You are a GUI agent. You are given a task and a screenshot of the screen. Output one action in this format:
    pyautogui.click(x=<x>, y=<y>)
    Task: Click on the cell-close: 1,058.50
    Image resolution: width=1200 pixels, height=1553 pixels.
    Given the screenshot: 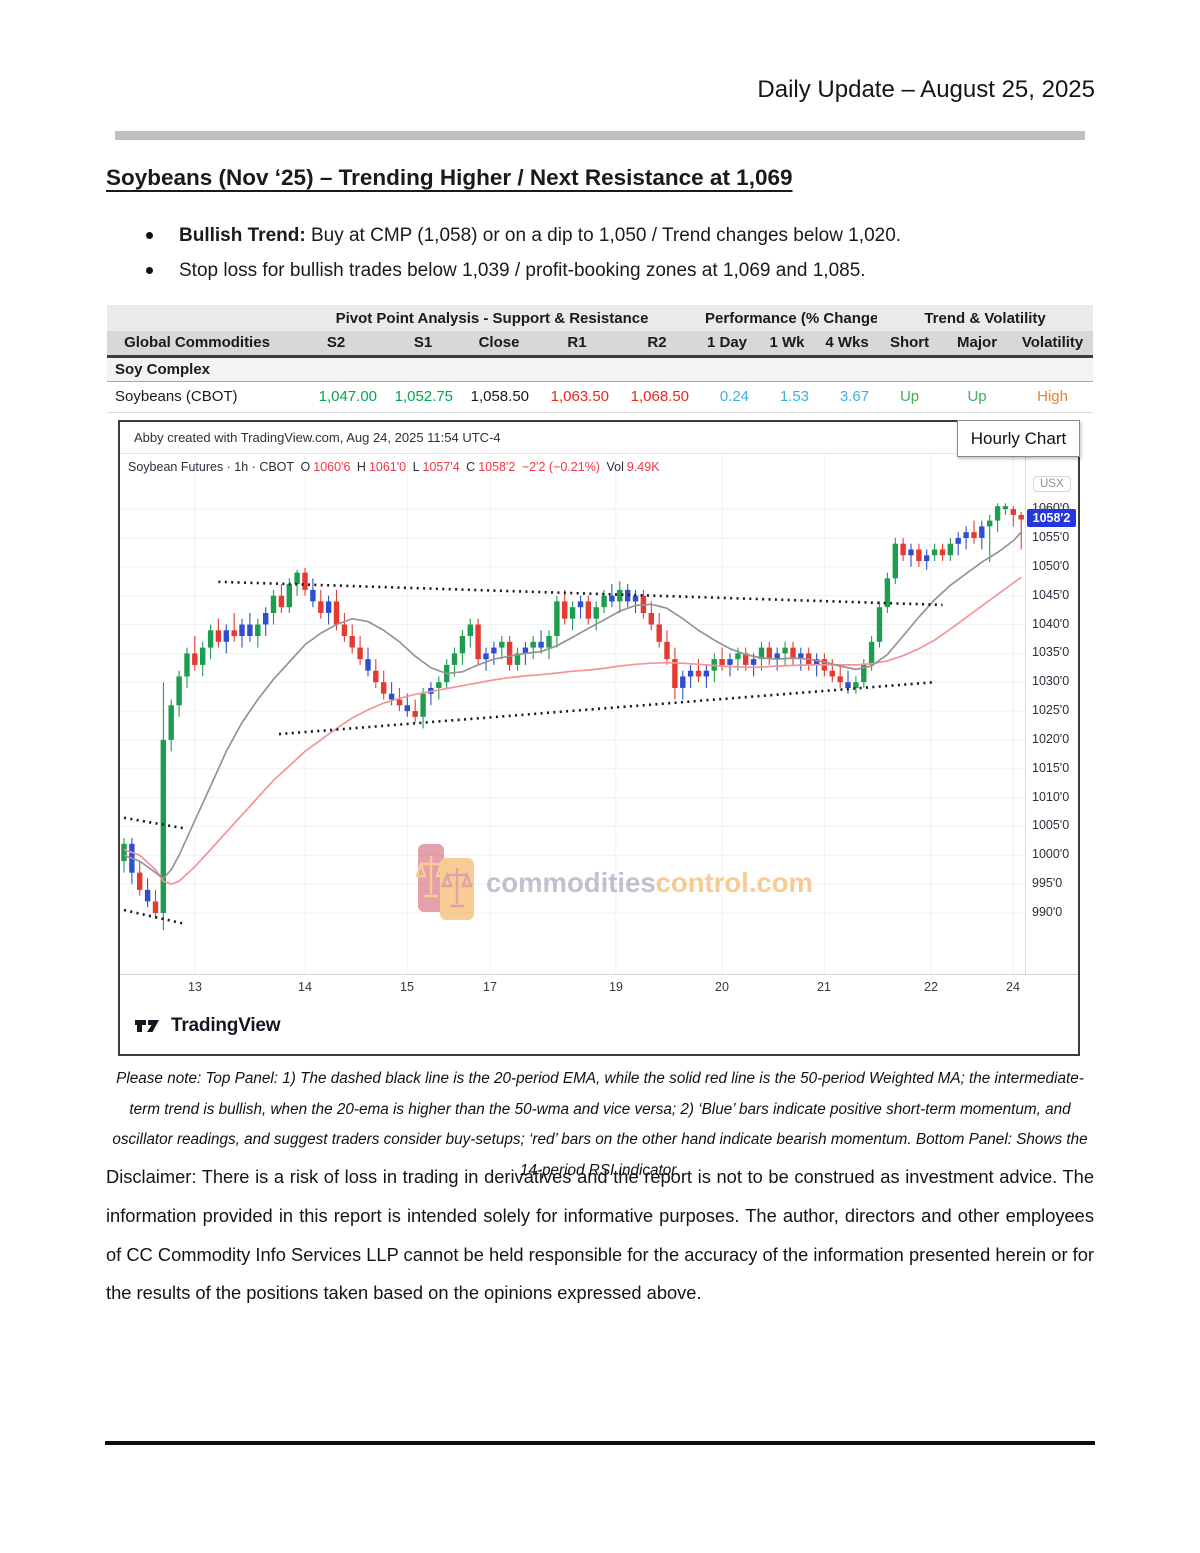 What is the action you would take?
    pyautogui.click(x=499, y=396)
    